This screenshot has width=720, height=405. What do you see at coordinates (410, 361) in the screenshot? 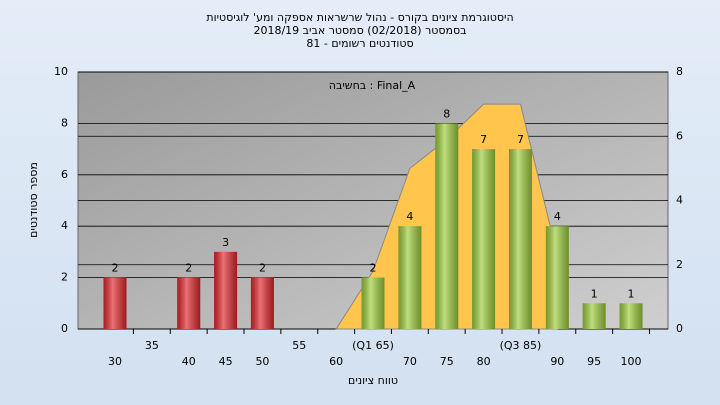
I see `x-tick-label: 70` at bounding box center [410, 361].